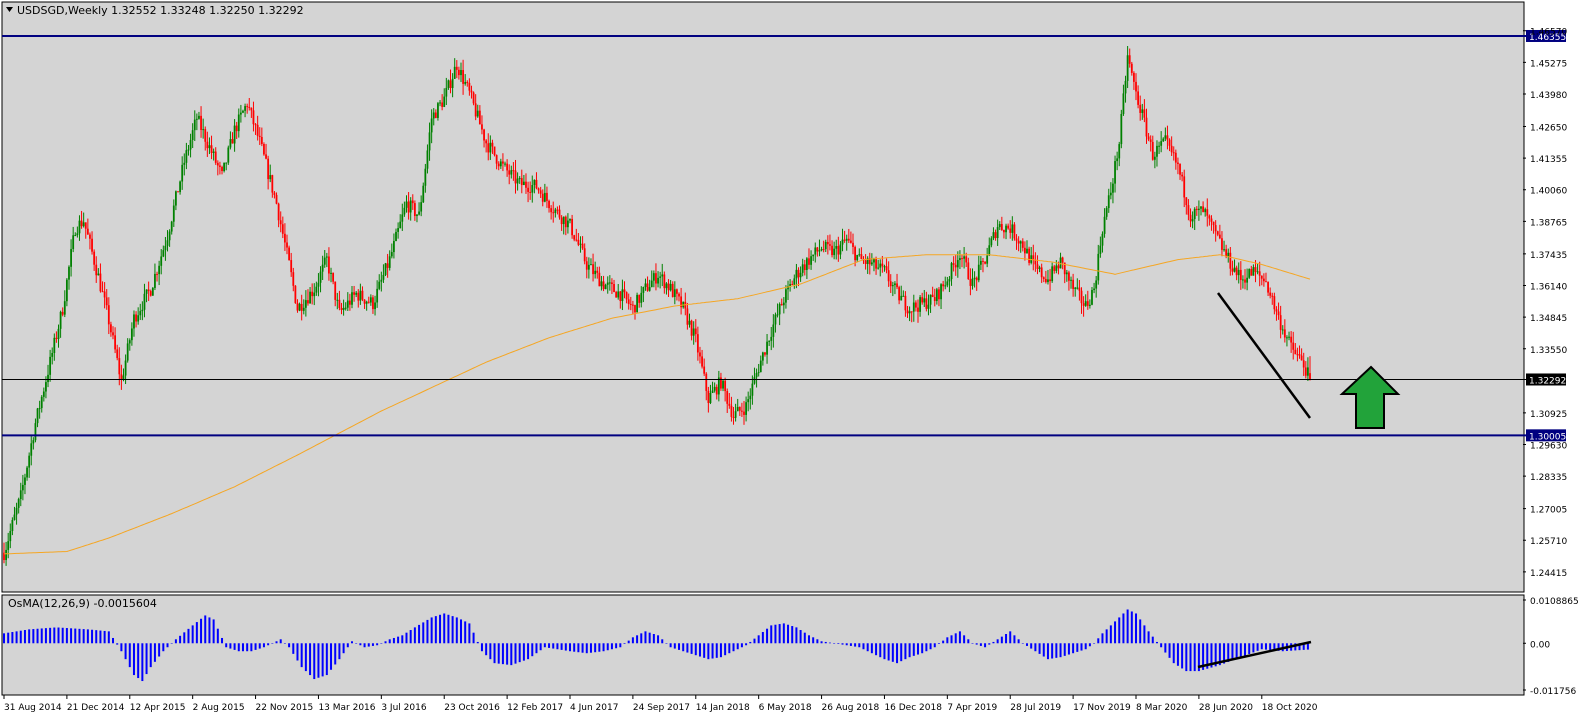 The image size is (1596, 720). I want to click on up-arrow-icon, so click(1370, 397).